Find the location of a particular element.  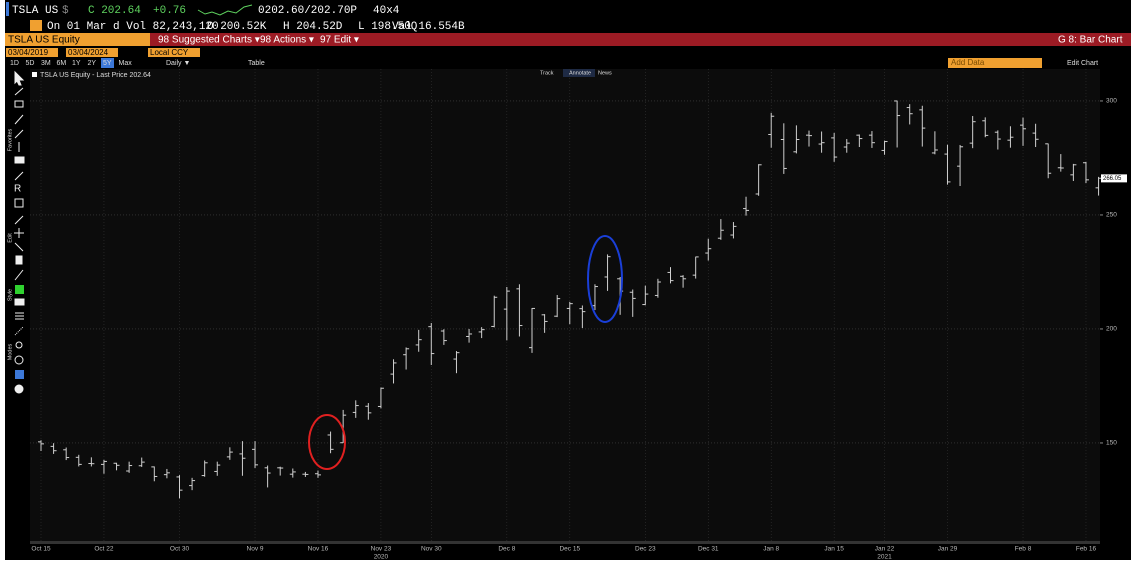

tool-channel is located at coordinates (19, 160).